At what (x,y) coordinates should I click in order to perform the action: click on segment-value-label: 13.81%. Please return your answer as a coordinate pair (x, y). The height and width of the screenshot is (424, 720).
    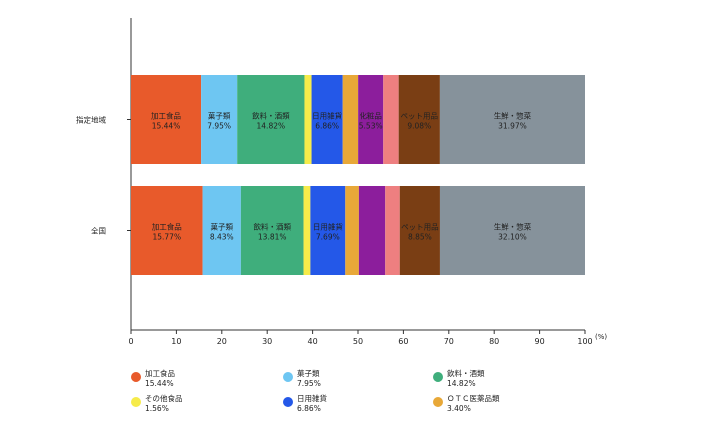
    Looking at the image, I should click on (272, 237).